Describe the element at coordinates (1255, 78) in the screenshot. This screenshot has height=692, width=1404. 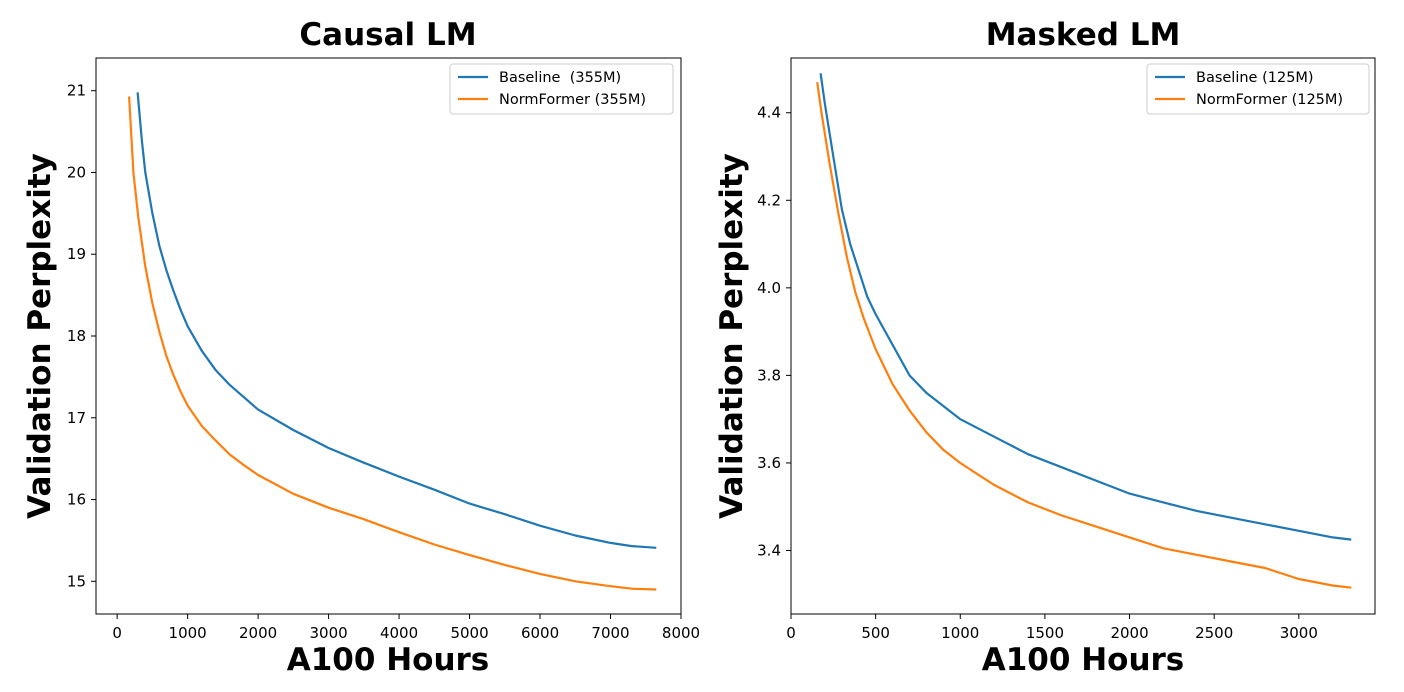
I see `legend-label-0: Baseline (125M)` at that location.